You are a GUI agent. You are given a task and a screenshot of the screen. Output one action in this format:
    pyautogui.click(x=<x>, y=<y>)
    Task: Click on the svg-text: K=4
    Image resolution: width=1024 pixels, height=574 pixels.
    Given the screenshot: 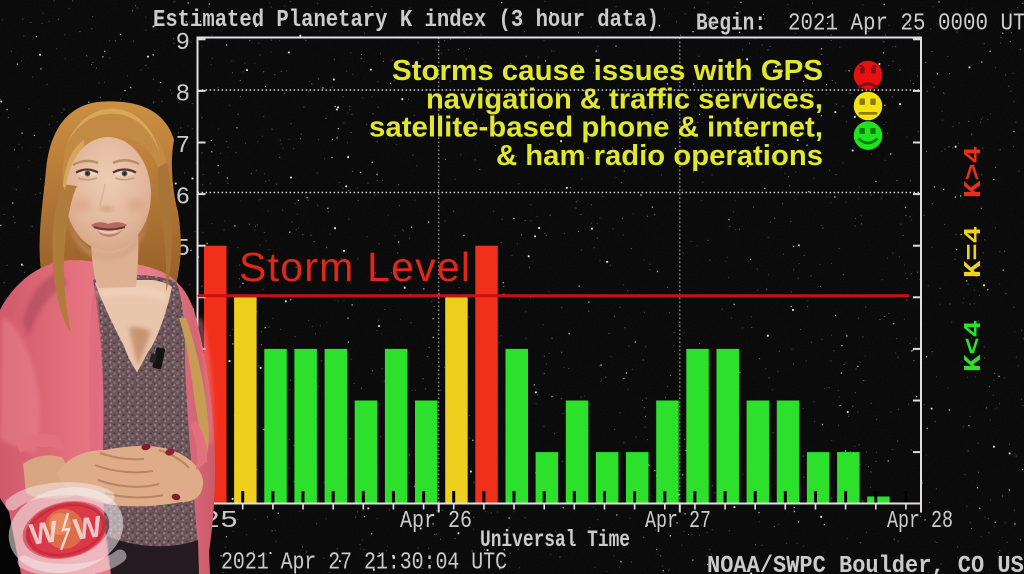 What is the action you would take?
    pyautogui.click(x=974, y=252)
    